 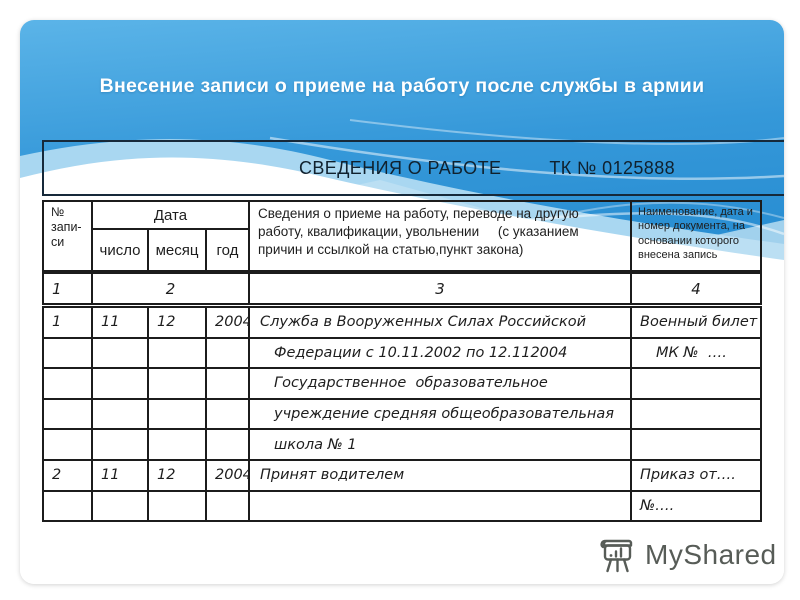 I want to click on cell-doc: Приказ от…., so click(x=696, y=475).